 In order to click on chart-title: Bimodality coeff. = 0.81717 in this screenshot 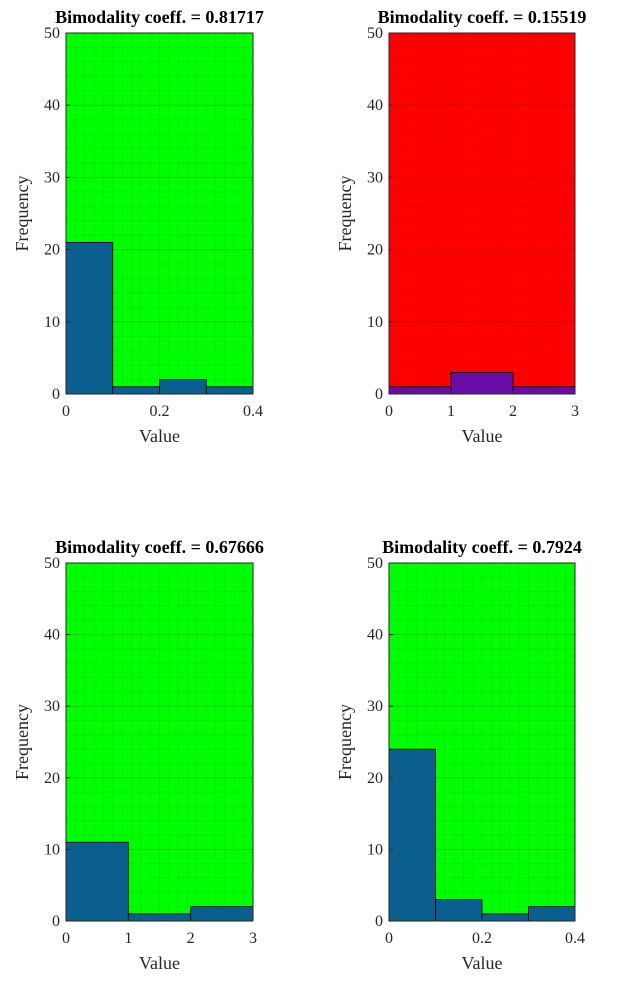, I will do `click(159, 17)`.